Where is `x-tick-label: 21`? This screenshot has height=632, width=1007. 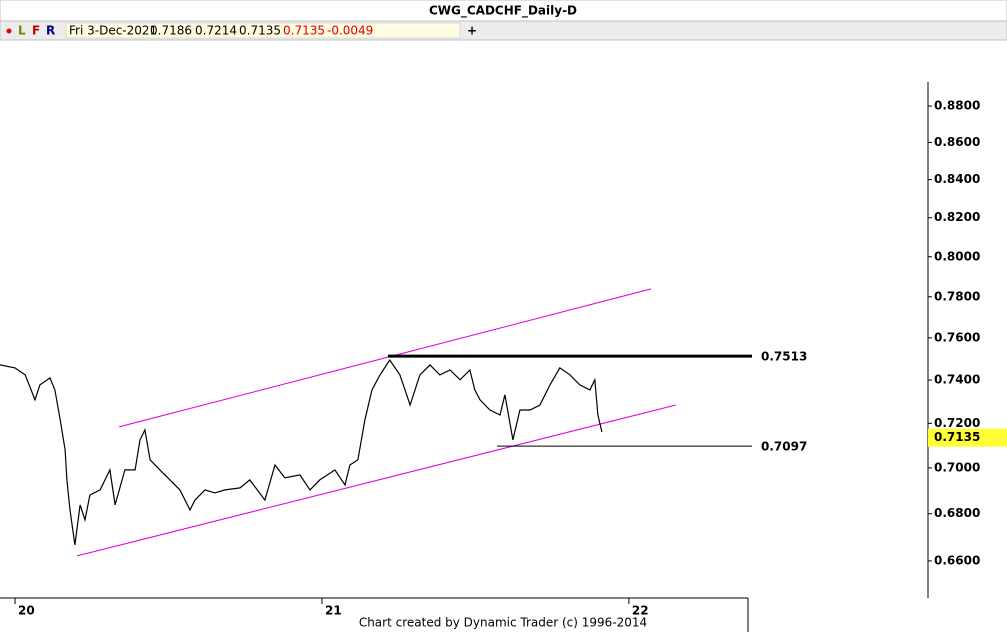 x-tick-label: 21 is located at coordinates (333, 611).